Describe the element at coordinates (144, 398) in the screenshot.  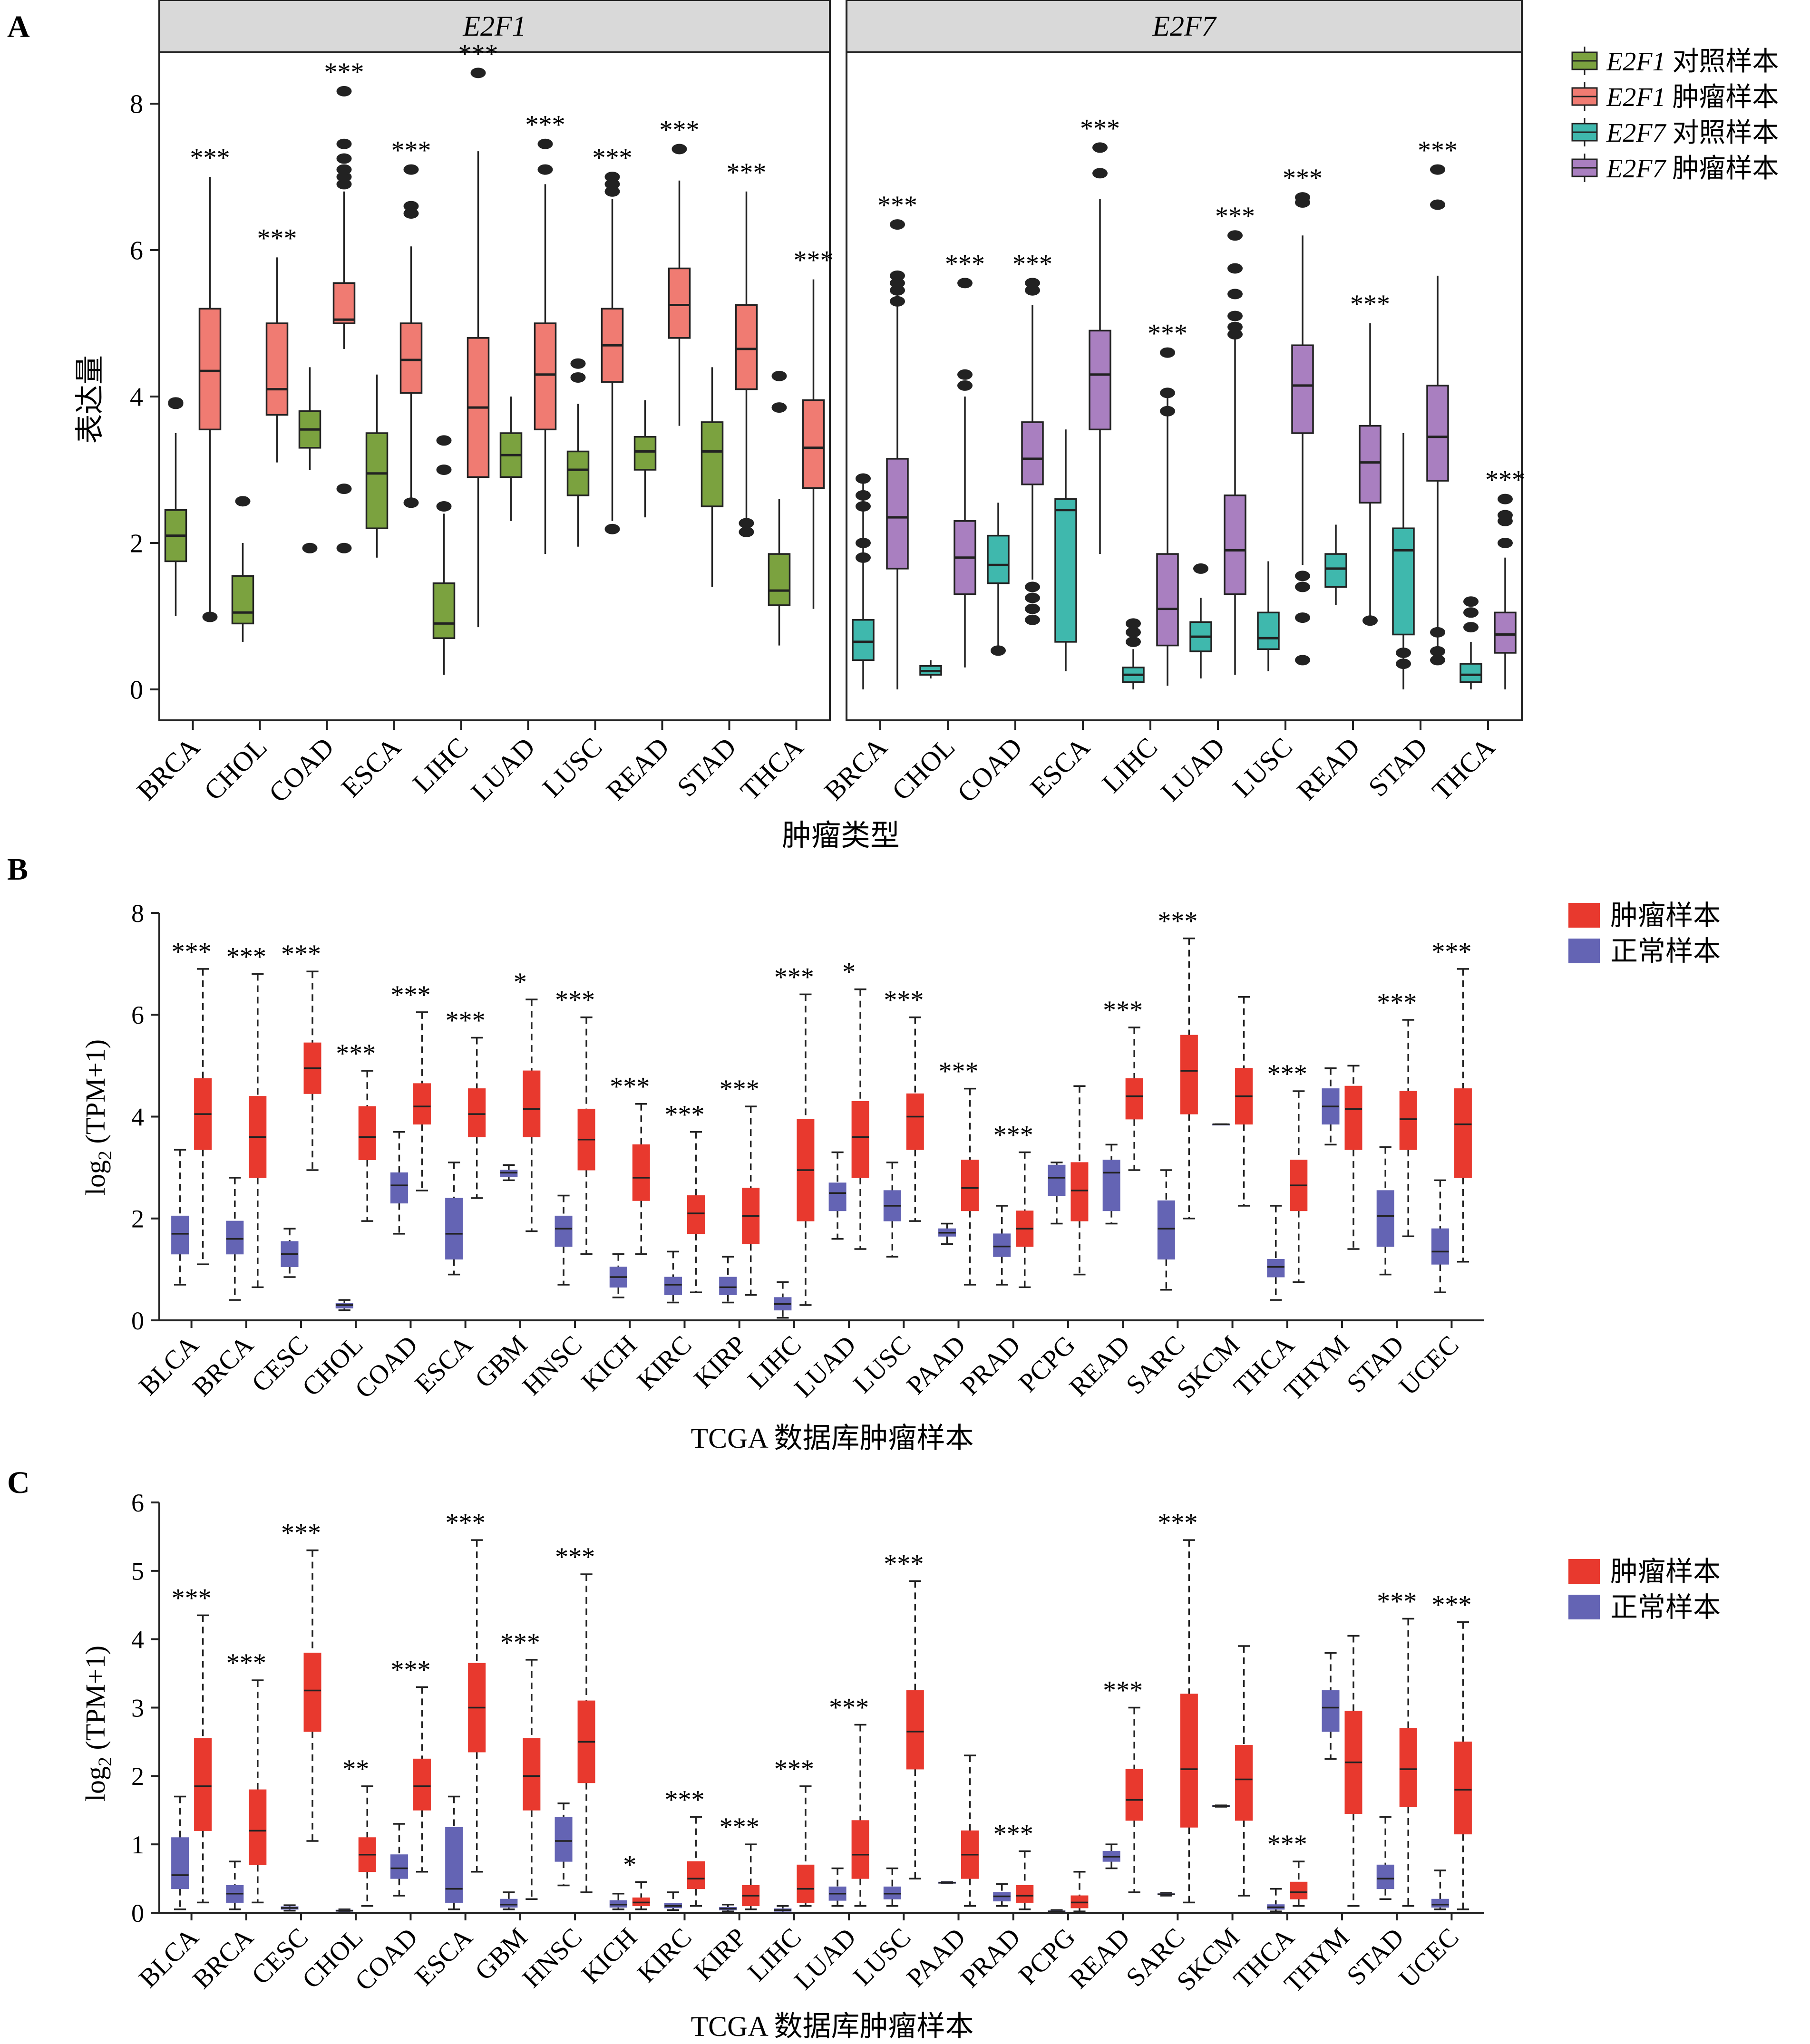
I see `y-axis-a: 0 2 4 6 8` at that location.